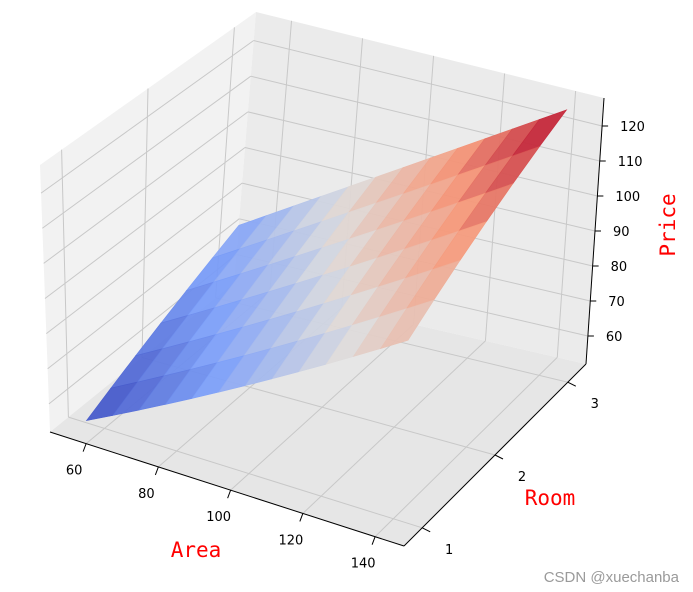  Describe the element at coordinates (619, 267) in the screenshot. I see `z-tick-label: 80` at that location.